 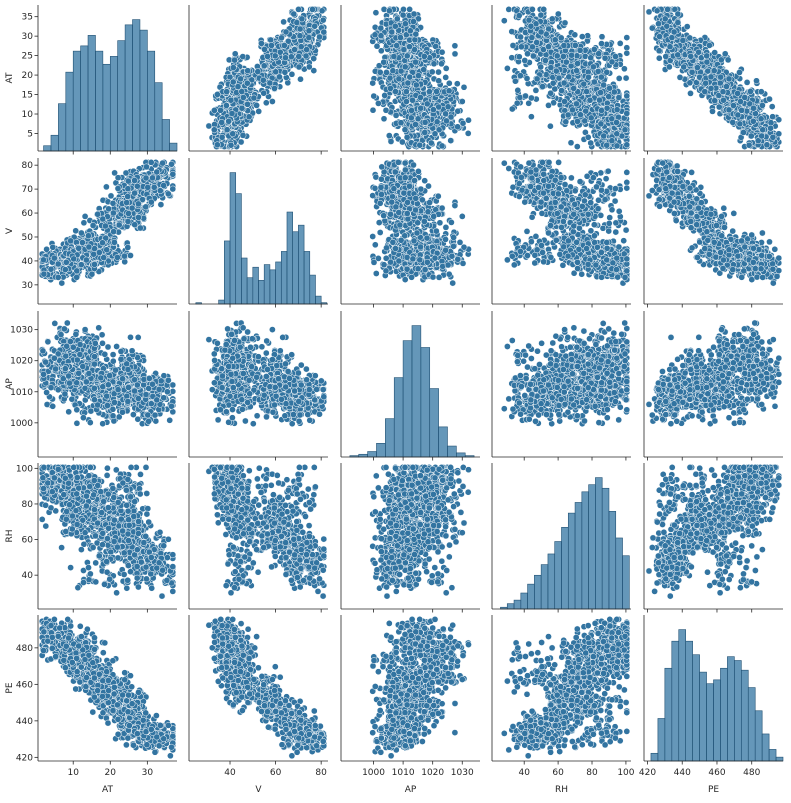 I want to click on y-tick-label: 5, so click(x=30, y=134).